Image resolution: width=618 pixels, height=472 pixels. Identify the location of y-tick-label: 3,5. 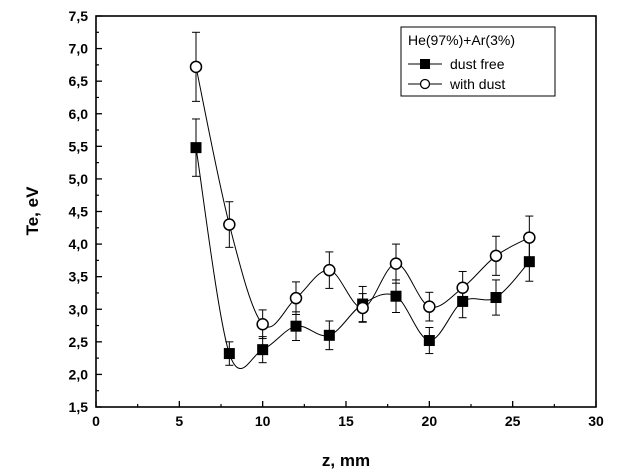
(79, 277).